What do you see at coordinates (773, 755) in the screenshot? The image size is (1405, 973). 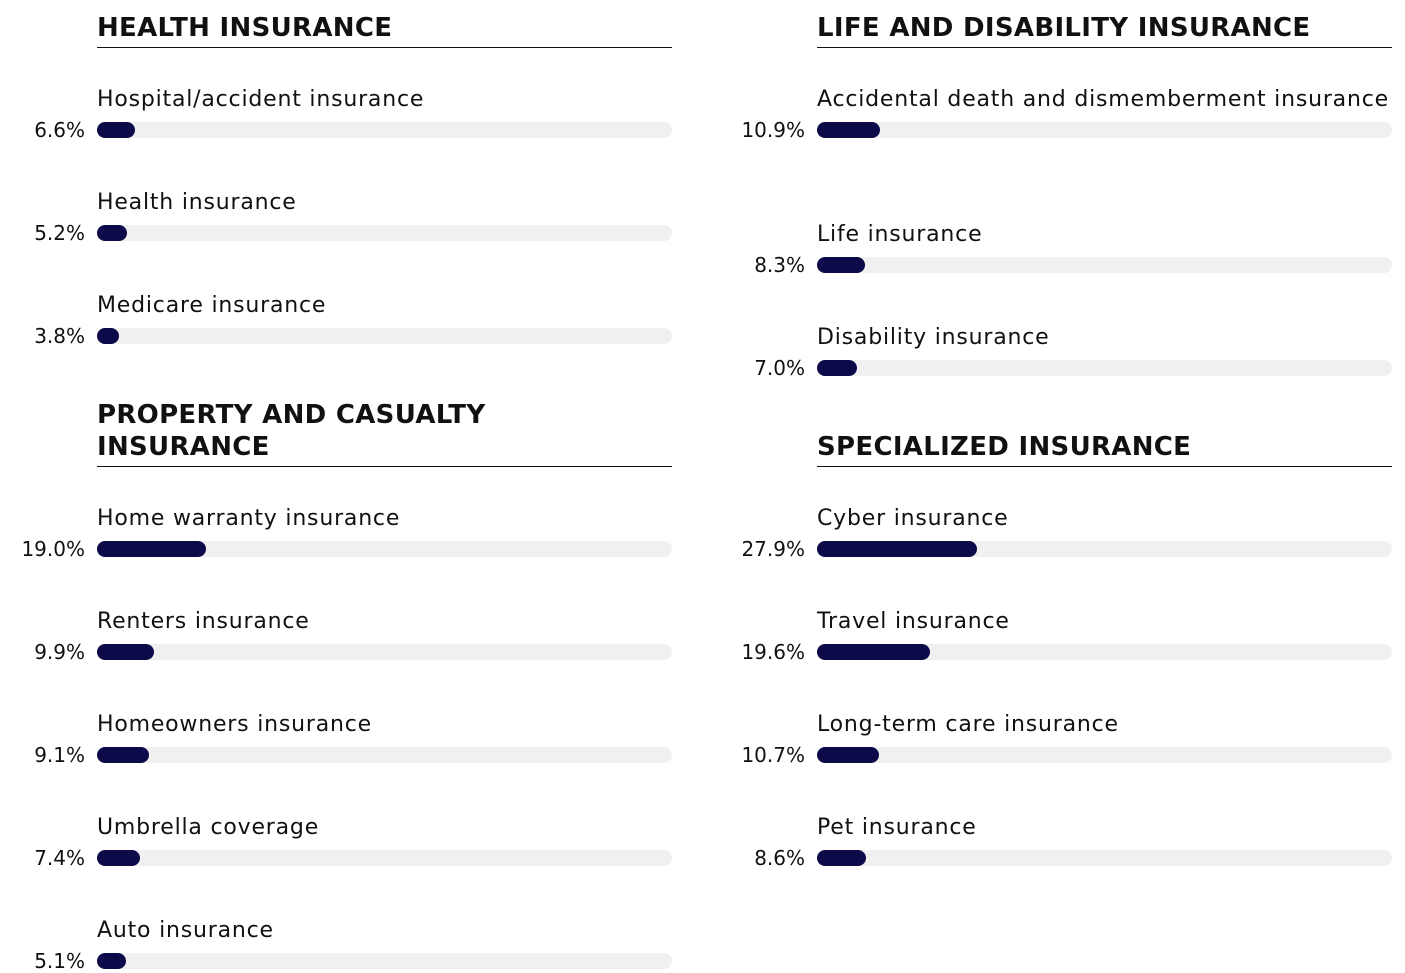 I see `value-label: 10.7%` at bounding box center [773, 755].